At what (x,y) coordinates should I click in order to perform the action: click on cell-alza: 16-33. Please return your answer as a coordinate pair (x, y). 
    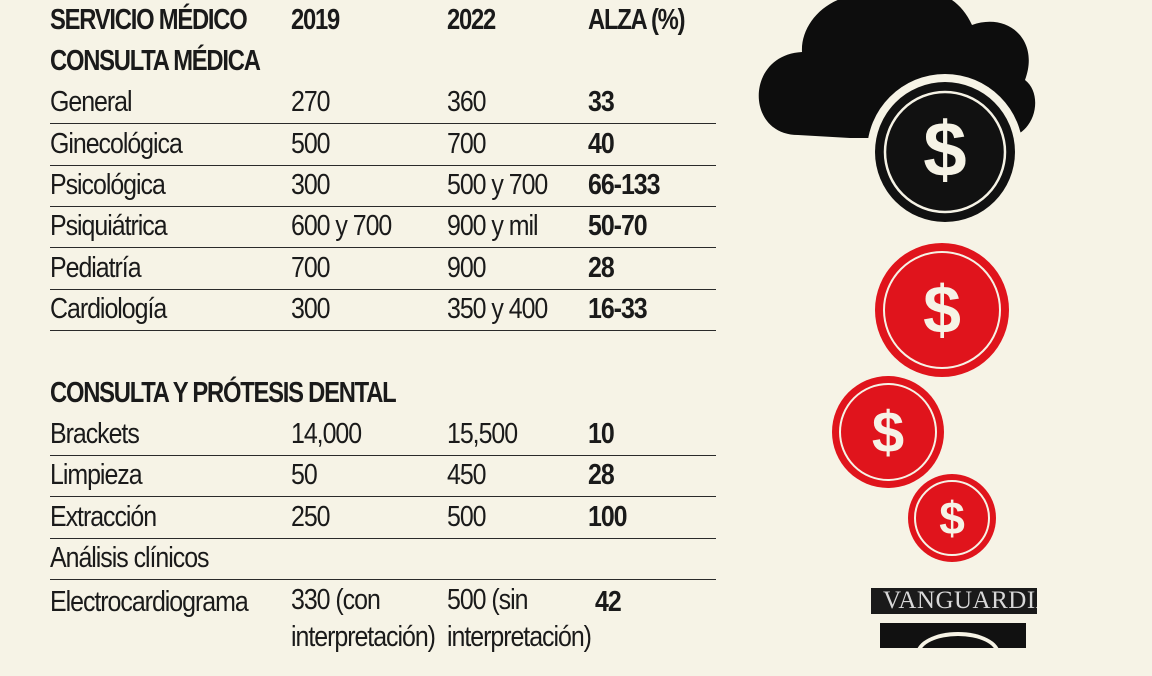
    Looking at the image, I should click on (618, 309).